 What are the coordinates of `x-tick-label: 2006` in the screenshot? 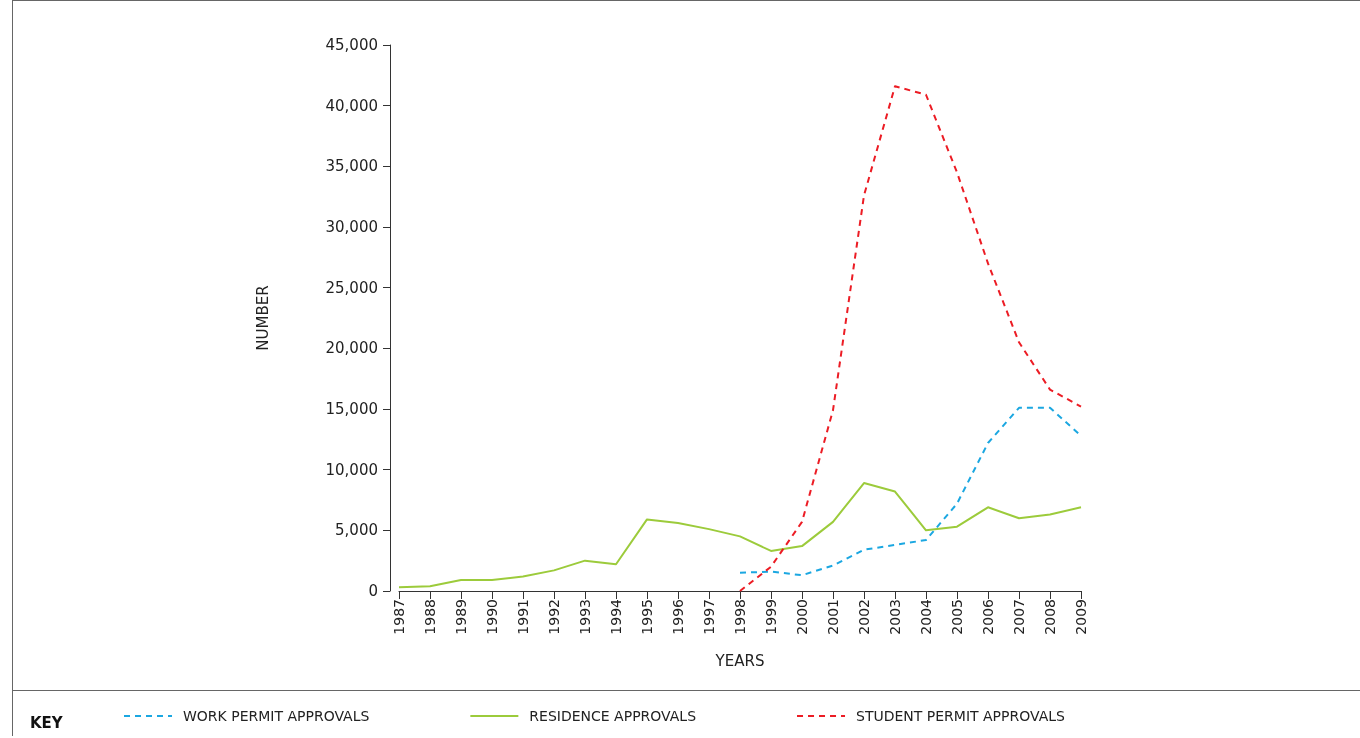 It's located at (988, 616).